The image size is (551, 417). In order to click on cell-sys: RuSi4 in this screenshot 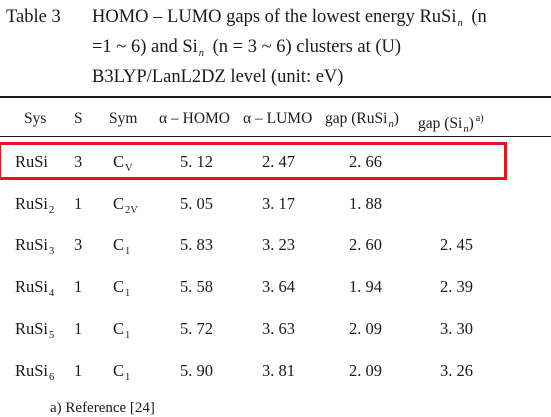, I will do `click(34, 290)`.